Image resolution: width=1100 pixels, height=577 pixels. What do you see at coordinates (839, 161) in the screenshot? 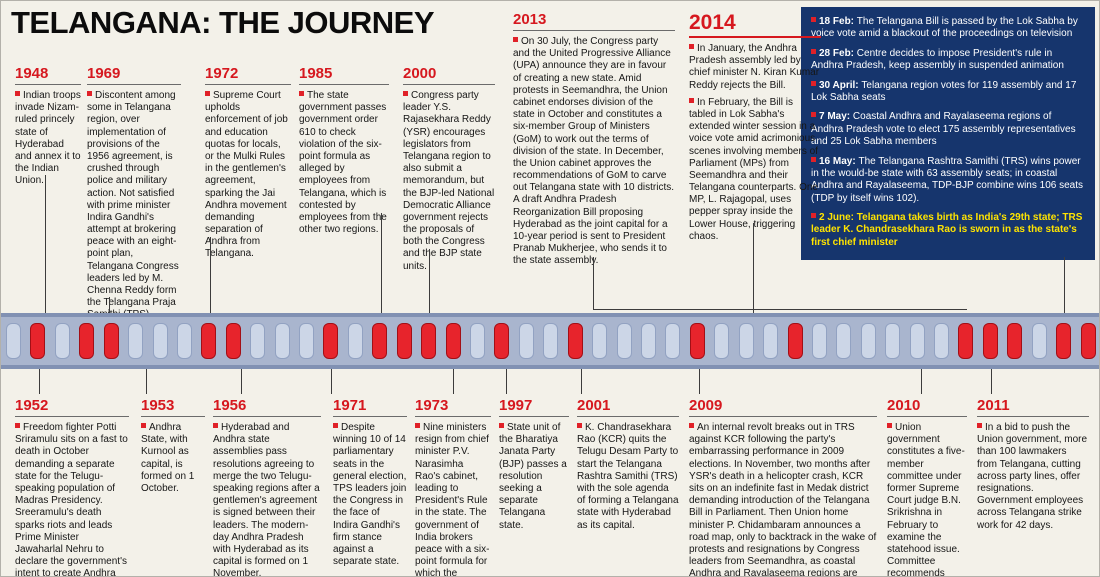
I see `panel-item-date: 16 May:` at bounding box center [839, 161].